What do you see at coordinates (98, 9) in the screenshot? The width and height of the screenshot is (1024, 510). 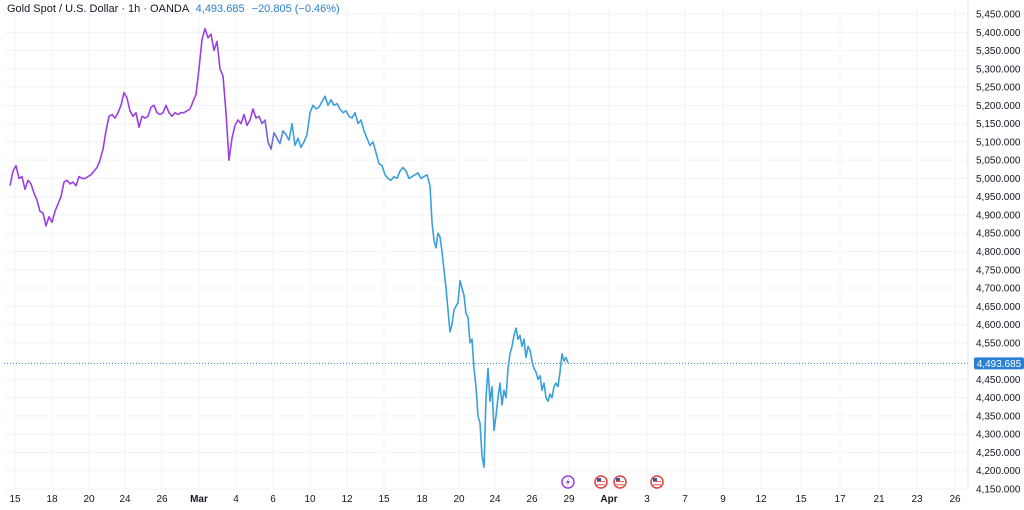 I see `chart-title: Gold Spot / U.S. Dollar · 1h · OANDA` at bounding box center [98, 9].